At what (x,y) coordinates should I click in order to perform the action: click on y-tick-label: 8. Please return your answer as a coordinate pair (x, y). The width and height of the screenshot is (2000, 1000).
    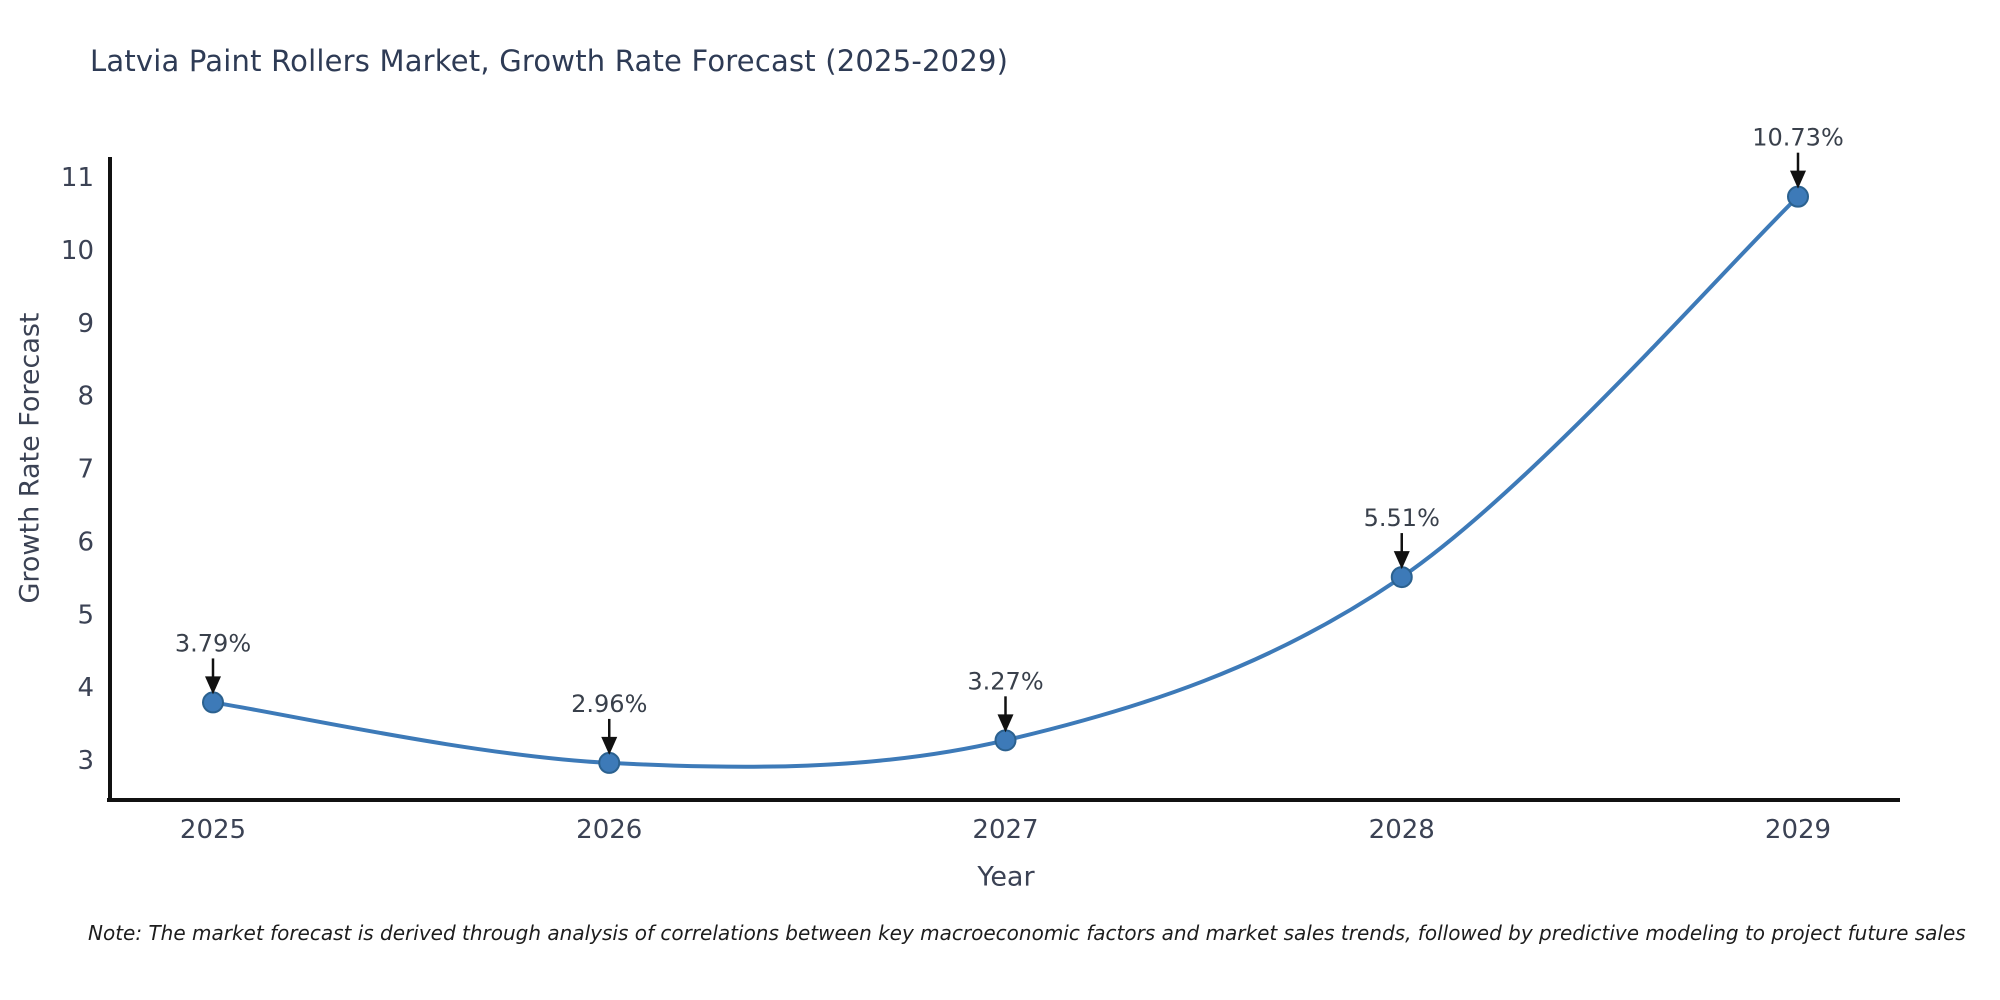
    Looking at the image, I should click on (85, 397).